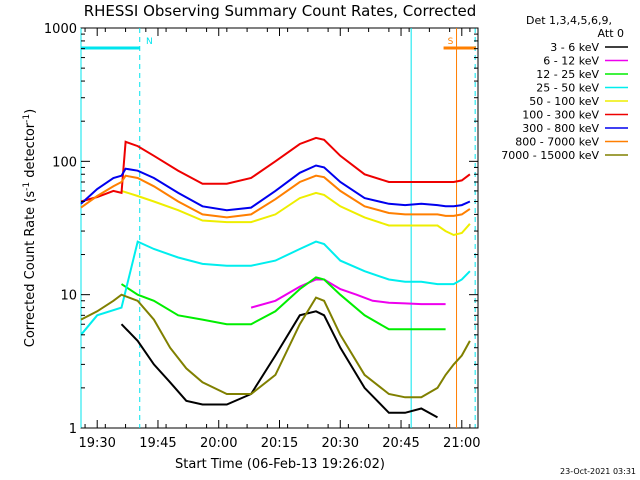  Describe the element at coordinates (598, 471) in the screenshot. I see `timestamp: 23-Oct-2021 03:31` at that location.